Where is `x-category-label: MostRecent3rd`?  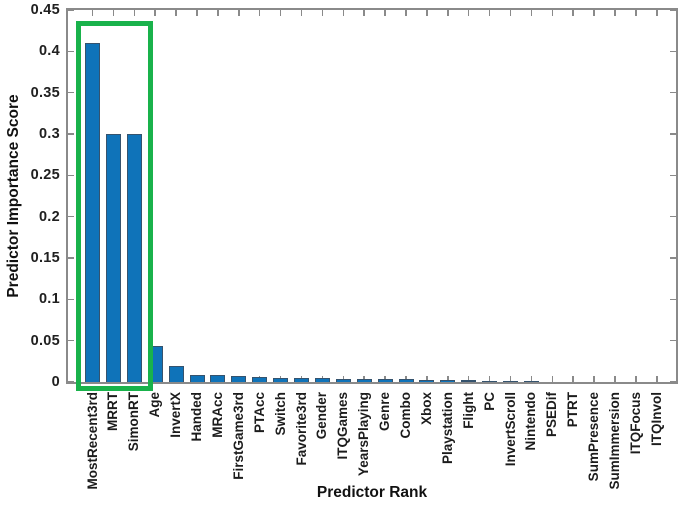
x-category-label: MostRecent3rd is located at coordinates (92, 441).